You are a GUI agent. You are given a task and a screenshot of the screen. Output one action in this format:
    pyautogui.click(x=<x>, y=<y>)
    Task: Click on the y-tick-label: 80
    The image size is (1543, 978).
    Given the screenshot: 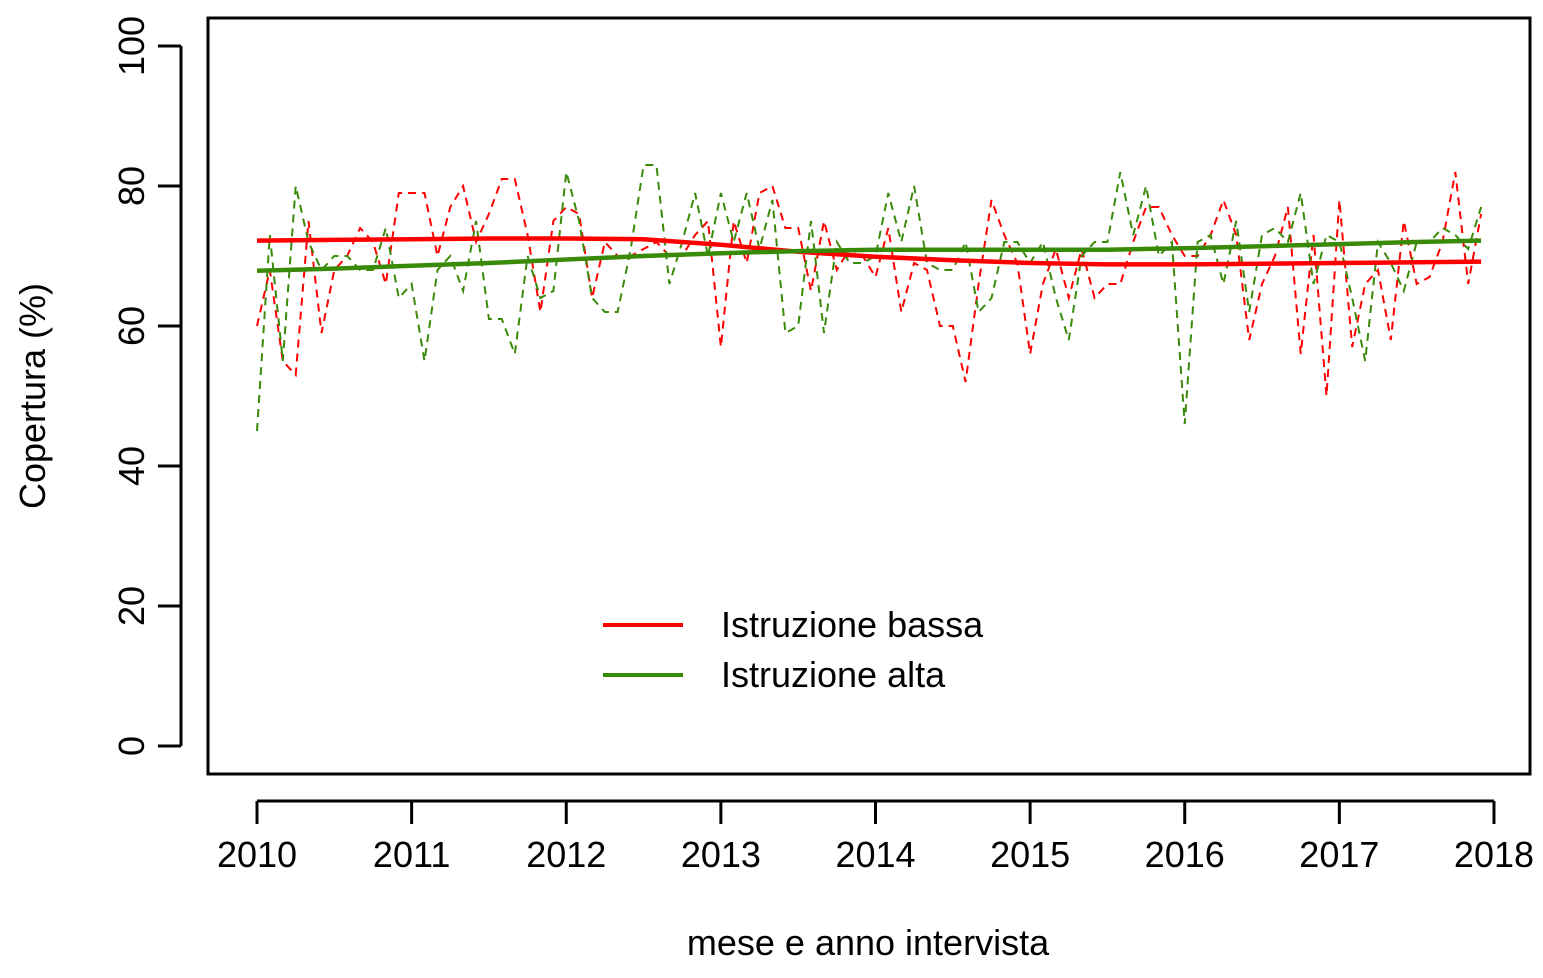 What is the action you would take?
    pyautogui.click(x=131, y=186)
    